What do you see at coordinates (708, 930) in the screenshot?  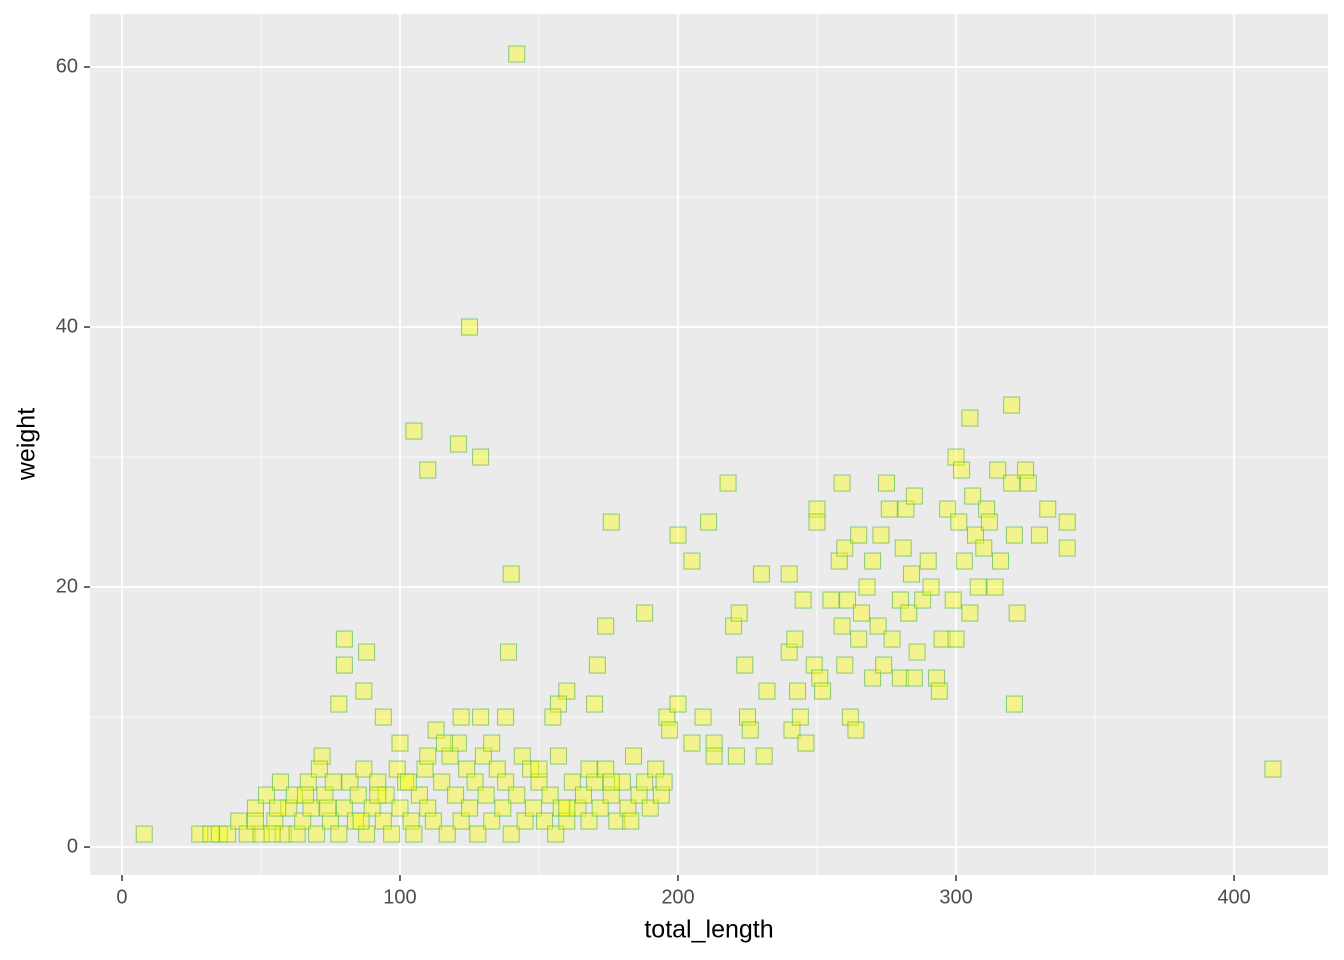 I see `x-axis-title: total_length` at bounding box center [708, 930].